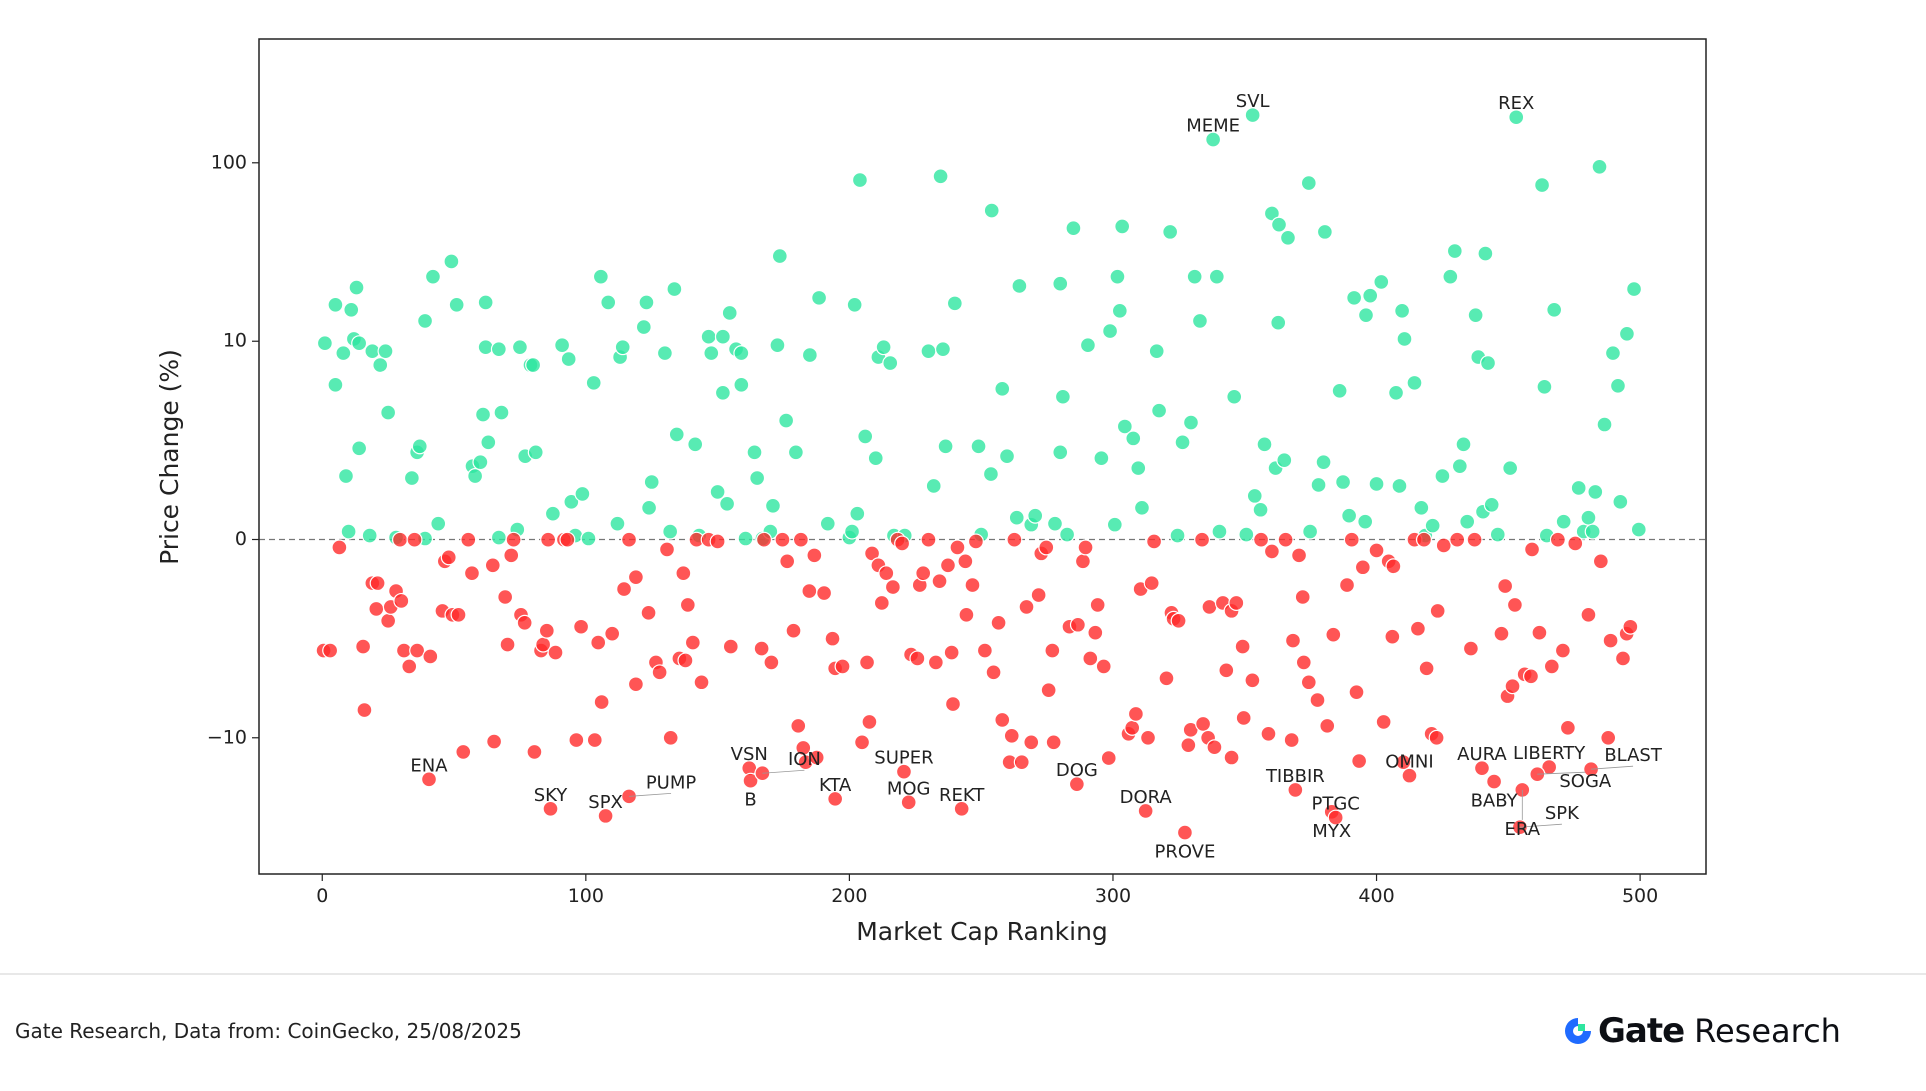 The height and width of the screenshot is (1091, 1926). What do you see at coordinates (1482, 754) in the screenshot?
I see `point-label: AURA` at bounding box center [1482, 754].